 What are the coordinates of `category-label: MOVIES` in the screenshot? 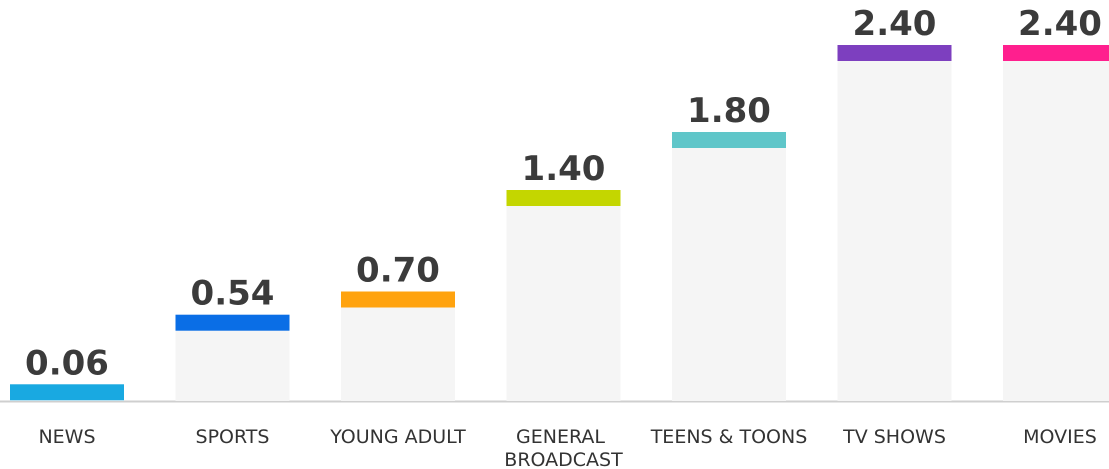 It's located at (1060, 437).